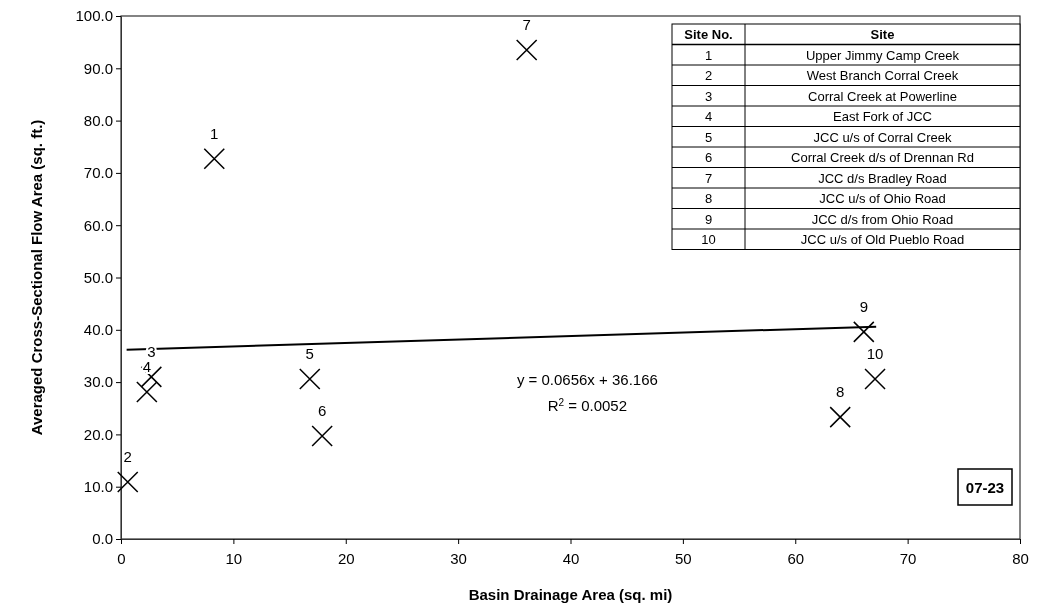 The image size is (1041, 611). I want to click on annotation: R$^{2}$ = 0.0052, so click(587, 405).